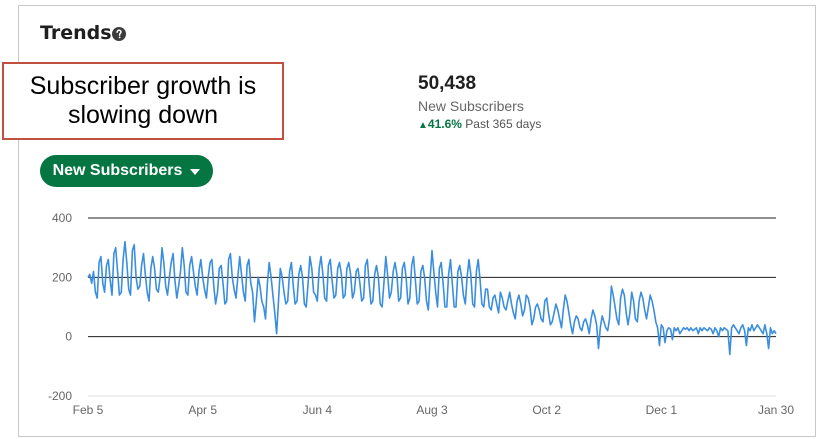 The image size is (819, 439). What do you see at coordinates (88, 410) in the screenshot?
I see `x-tick-label: Feb 5` at bounding box center [88, 410].